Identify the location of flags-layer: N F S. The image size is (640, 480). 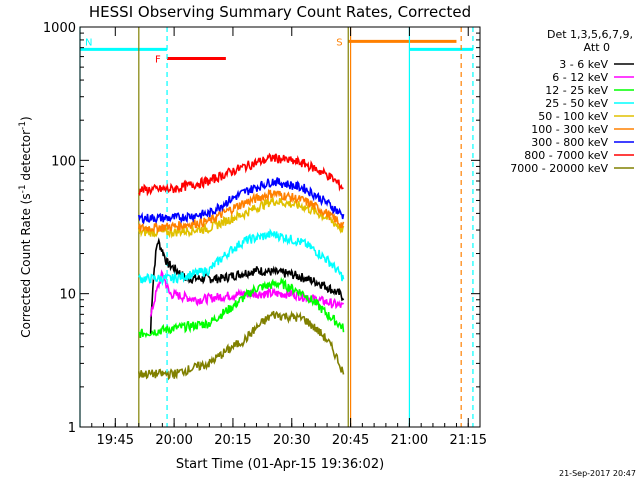
(276, 51).